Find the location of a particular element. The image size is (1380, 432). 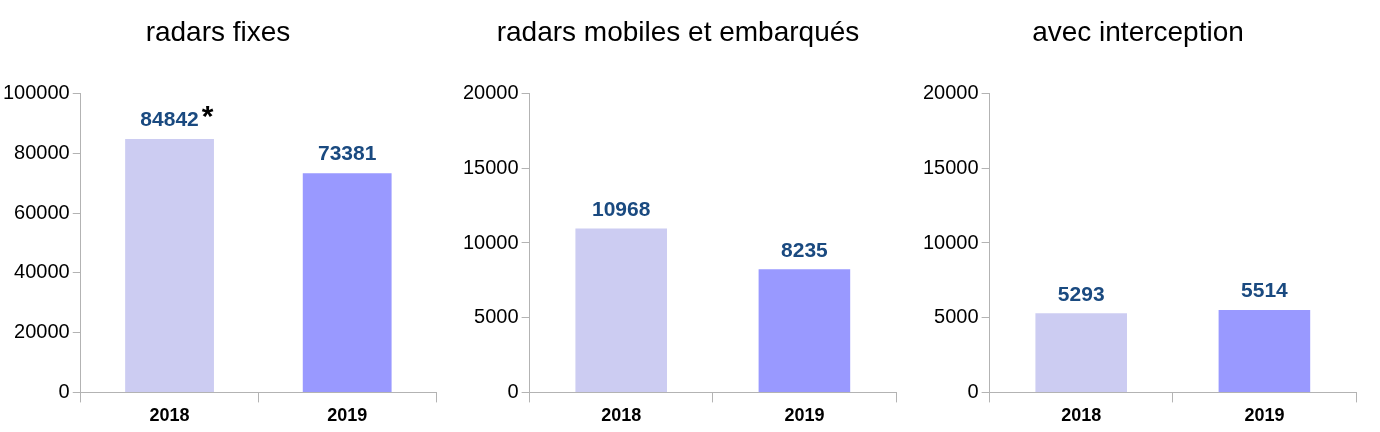

data-label: 5514 is located at coordinates (1265, 290).